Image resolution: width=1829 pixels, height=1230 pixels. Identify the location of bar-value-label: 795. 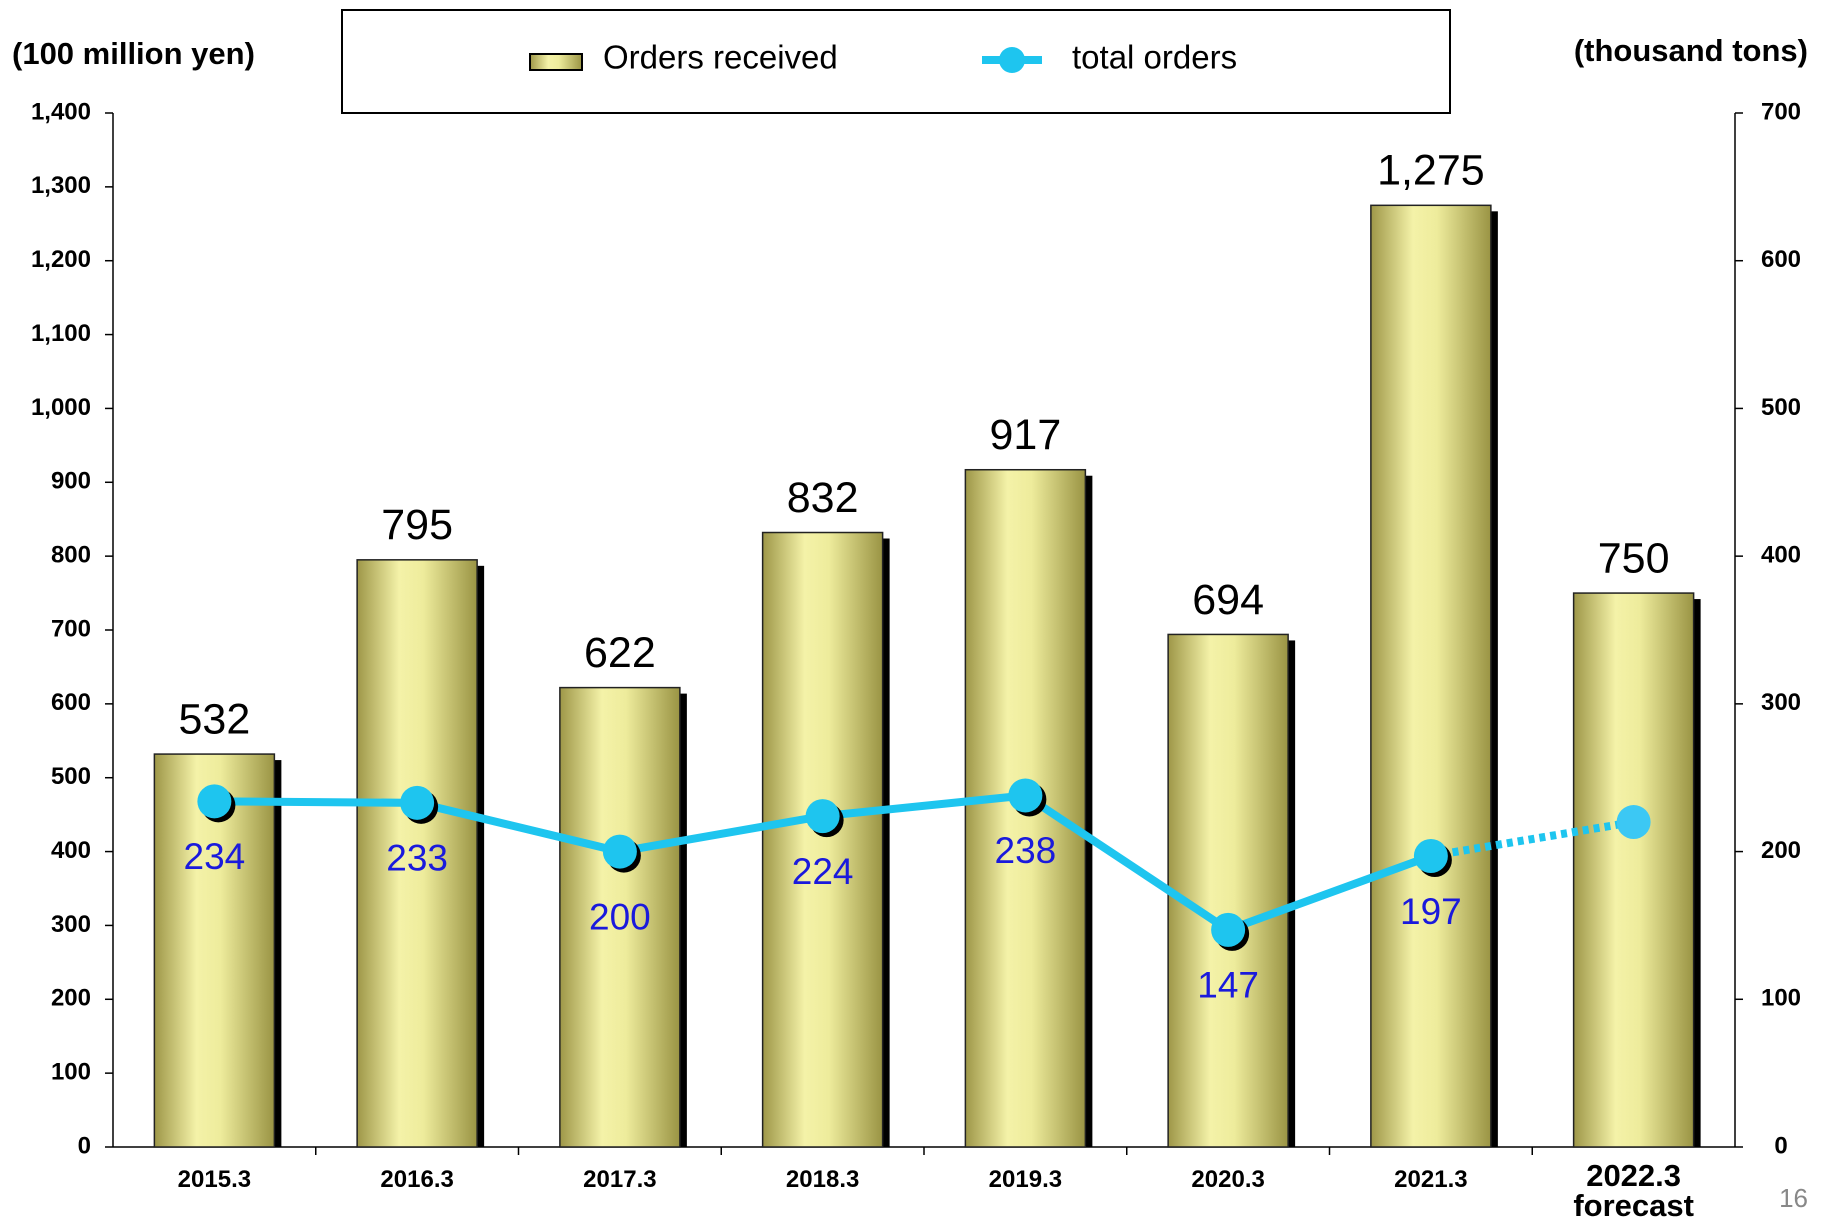
(417, 525).